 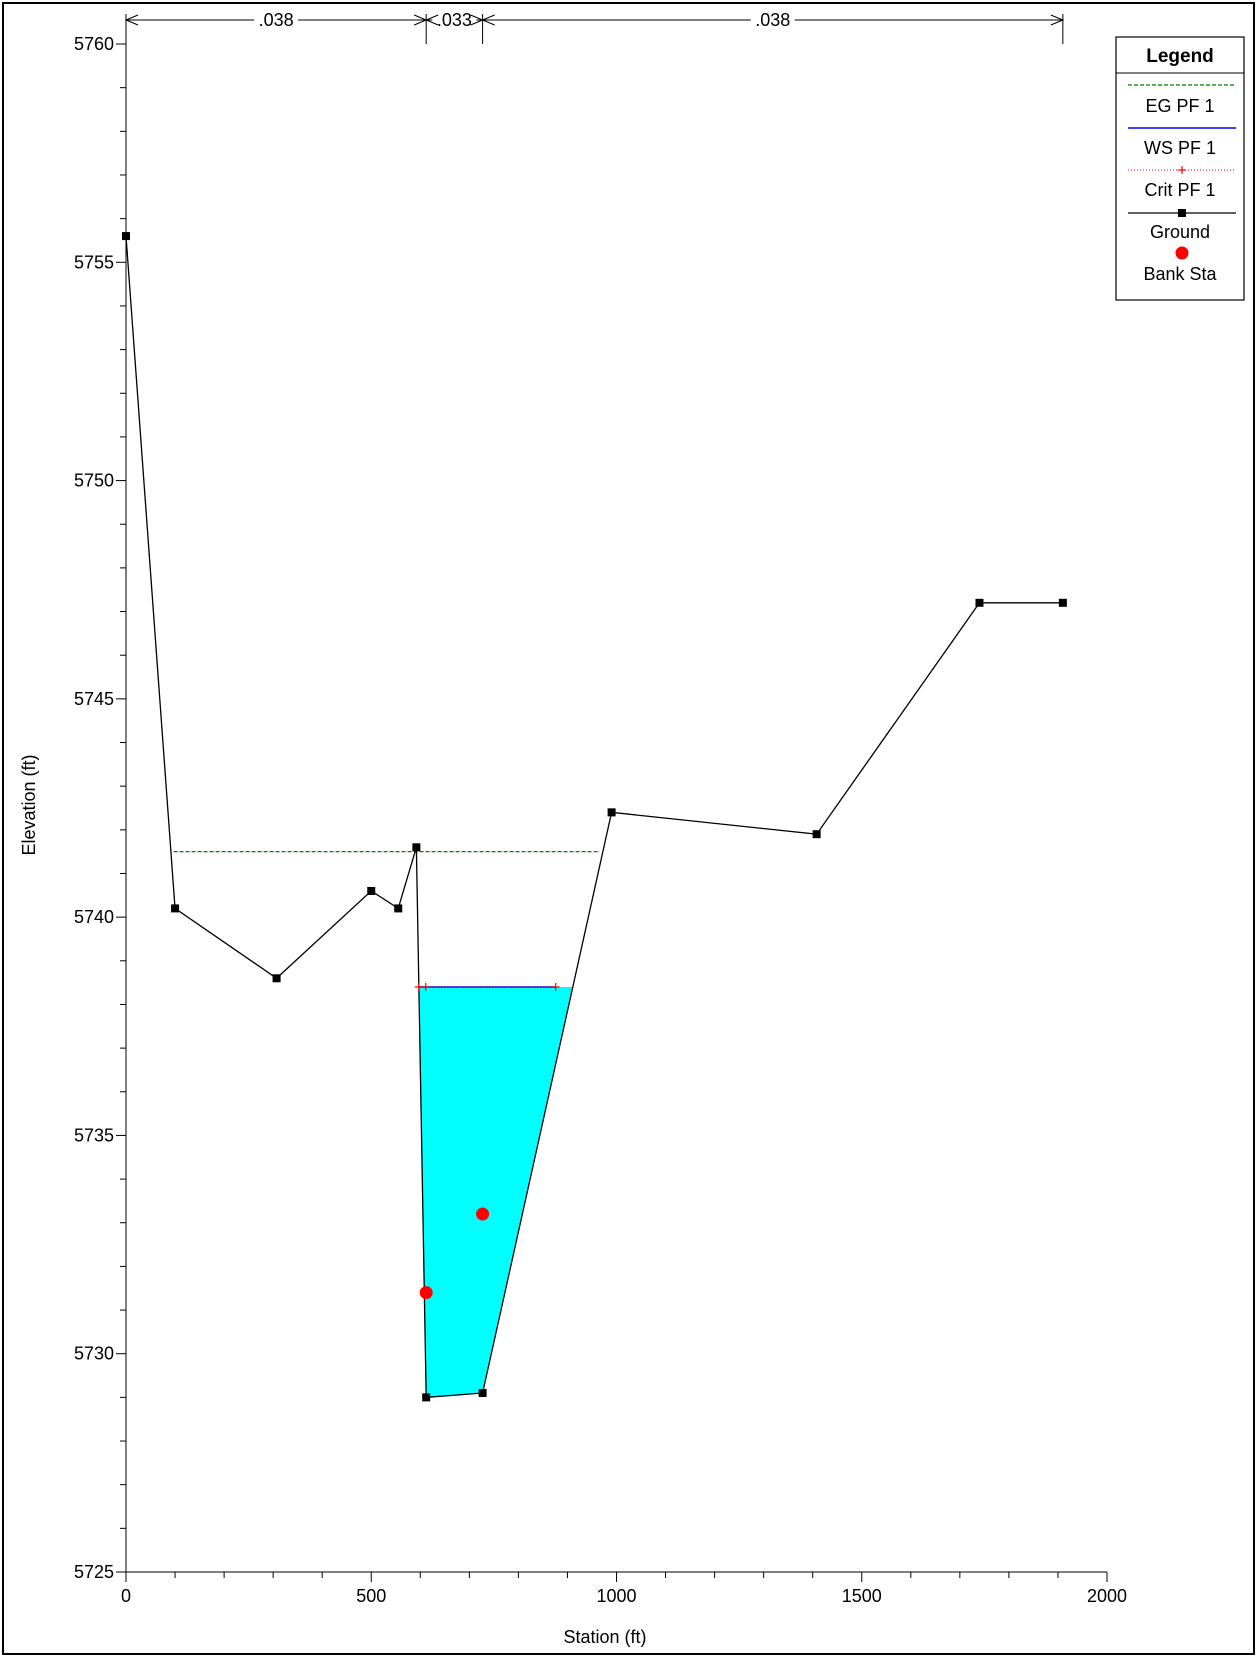 What do you see at coordinates (94, 1572) in the screenshot?
I see `y-tick-label: 5725` at bounding box center [94, 1572].